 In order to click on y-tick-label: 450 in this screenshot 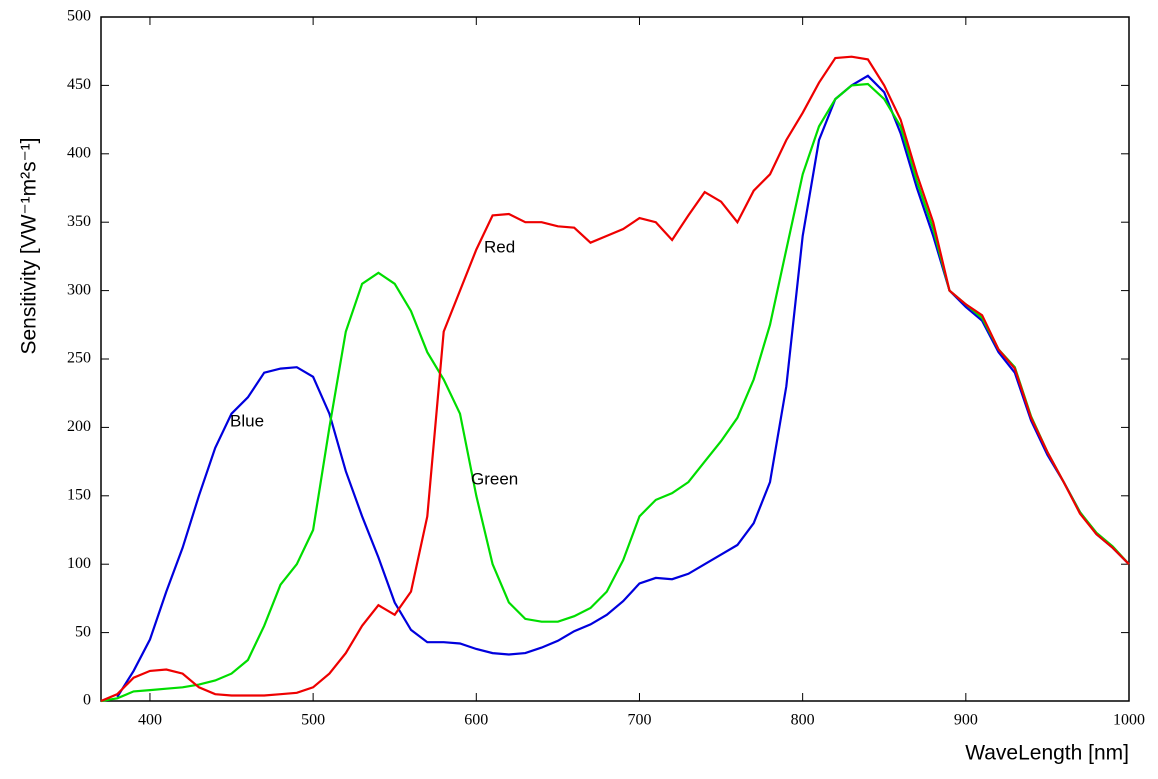, I will do `click(79, 84)`.